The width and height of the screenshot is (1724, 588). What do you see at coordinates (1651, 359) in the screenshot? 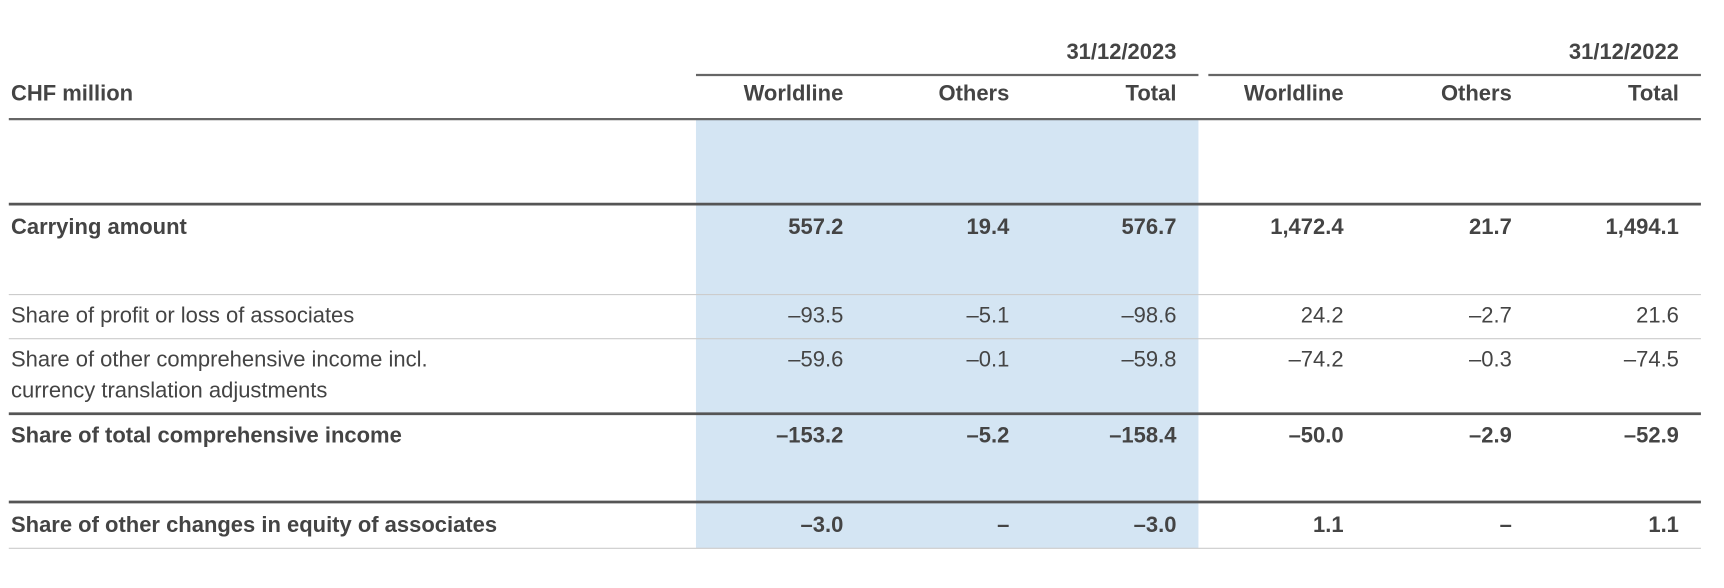
I see `cell-value: –74.5` at bounding box center [1651, 359].